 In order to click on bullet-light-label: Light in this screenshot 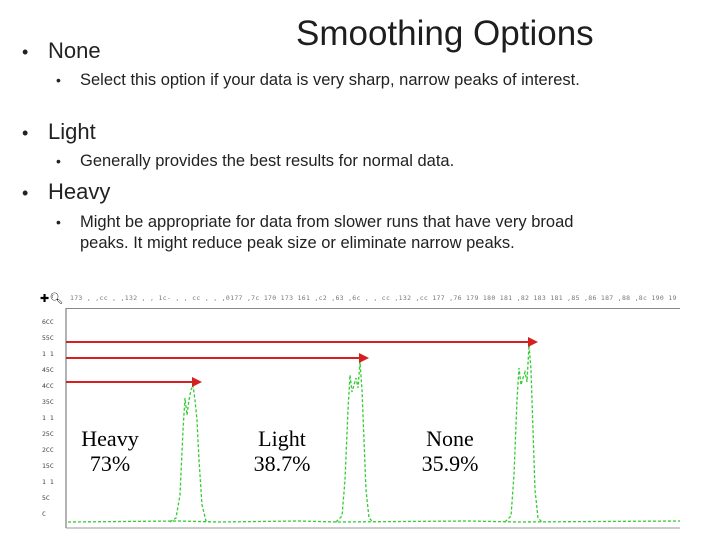, I will do `click(72, 131)`.